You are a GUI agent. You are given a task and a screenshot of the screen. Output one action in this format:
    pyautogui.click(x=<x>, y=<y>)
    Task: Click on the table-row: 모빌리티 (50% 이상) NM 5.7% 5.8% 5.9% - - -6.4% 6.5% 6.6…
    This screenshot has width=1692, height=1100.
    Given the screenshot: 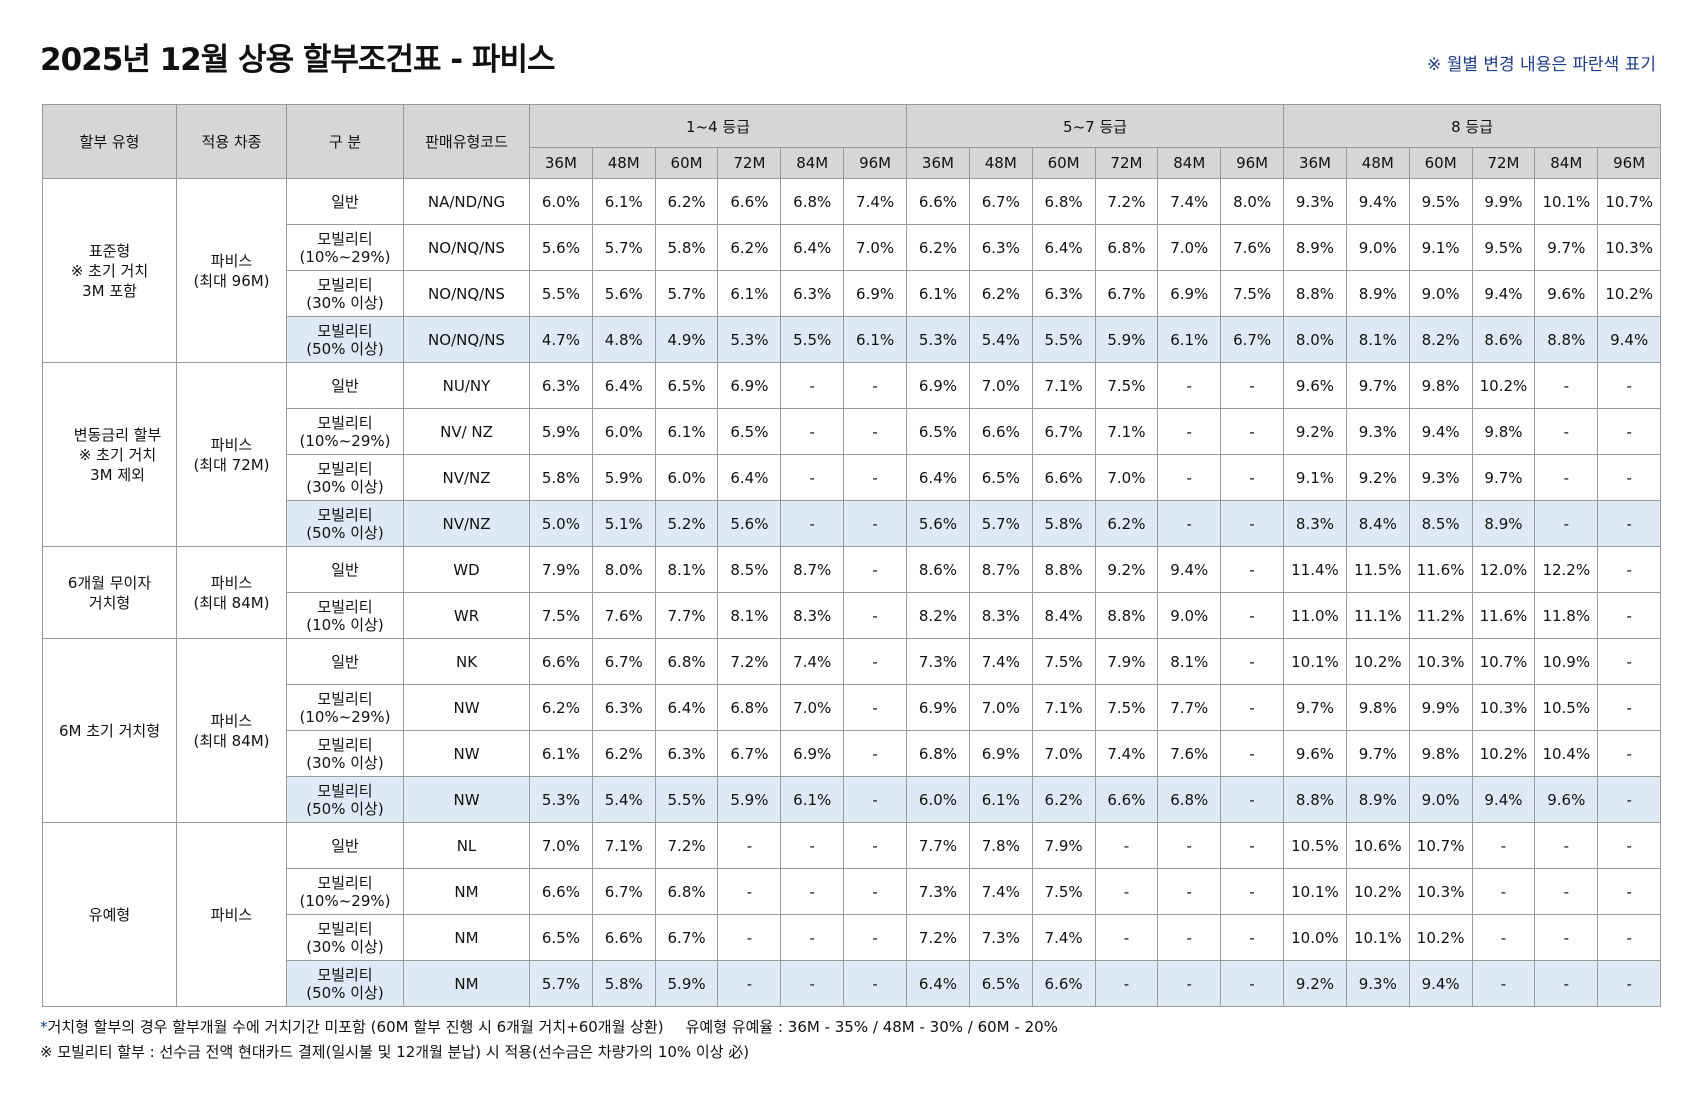 What is the action you would take?
    pyautogui.click(x=852, y=983)
    